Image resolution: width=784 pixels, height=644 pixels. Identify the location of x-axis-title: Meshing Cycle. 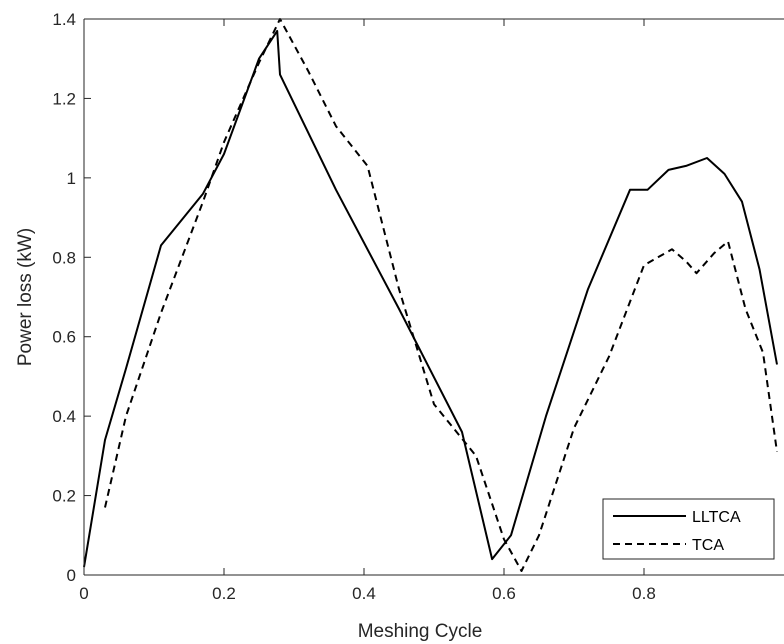
(420, 631).